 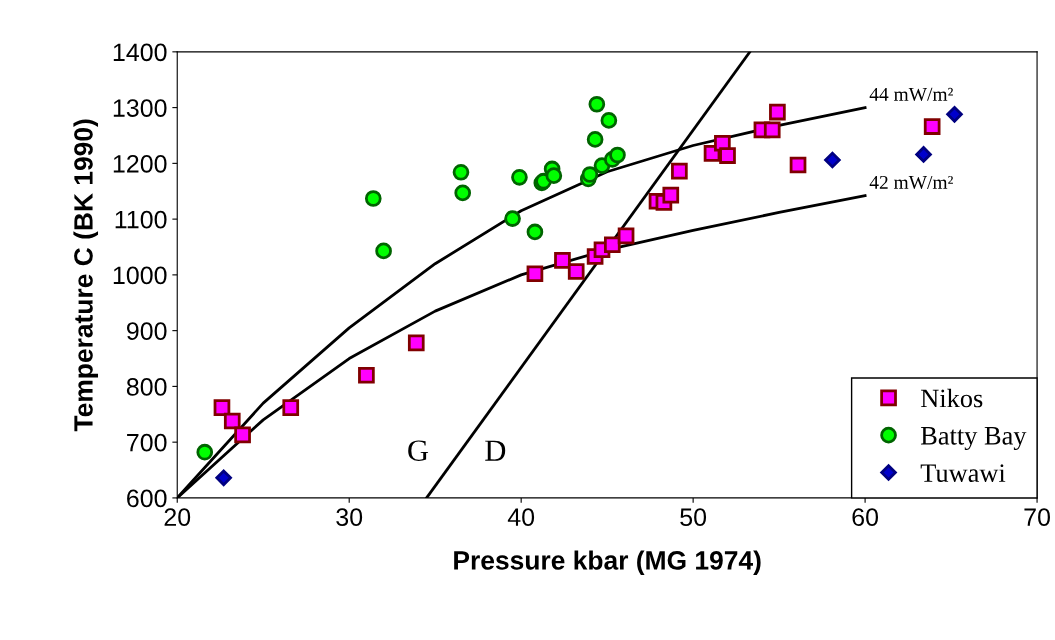 I want to click on x-tick-label: 30, so click(x=349, y=517).